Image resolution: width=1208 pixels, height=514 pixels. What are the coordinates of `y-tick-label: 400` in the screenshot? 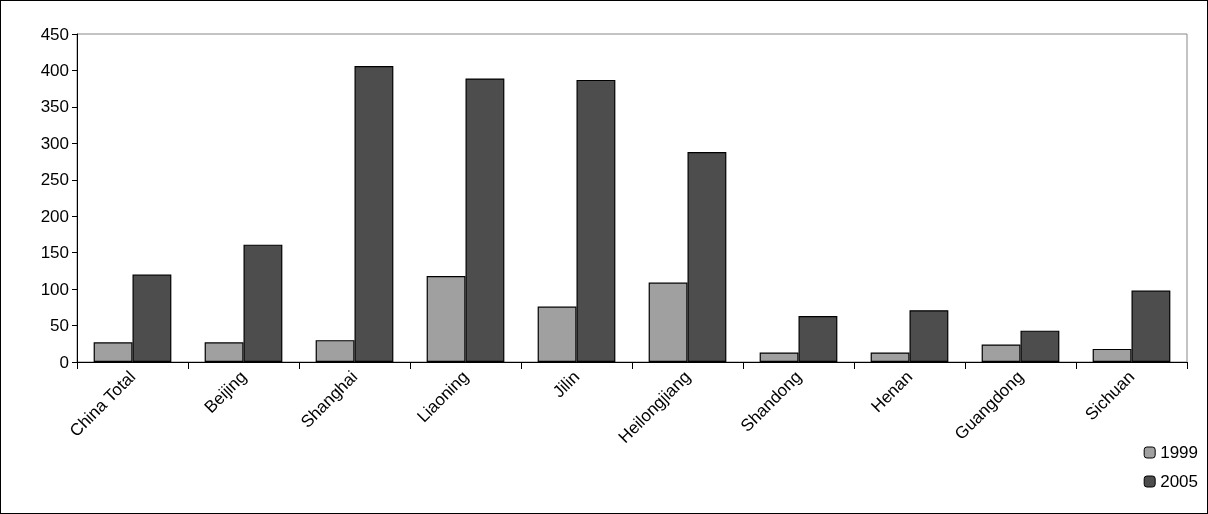 It's located at (54, 70).